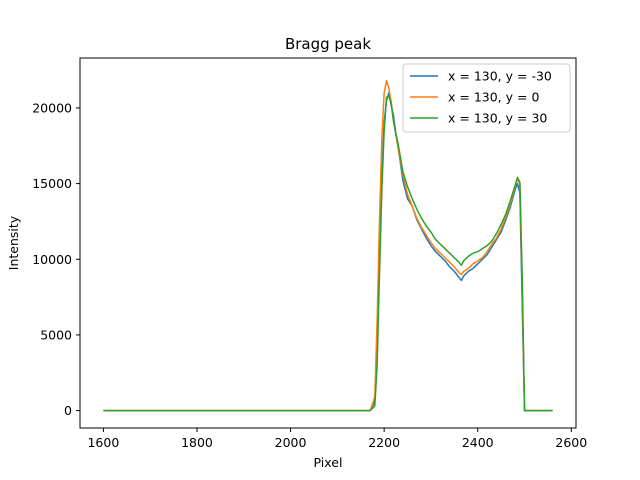  Describe the element at coordinates (478, 442) in the screenshot. I see `x-tick-label: 2400` at that location.